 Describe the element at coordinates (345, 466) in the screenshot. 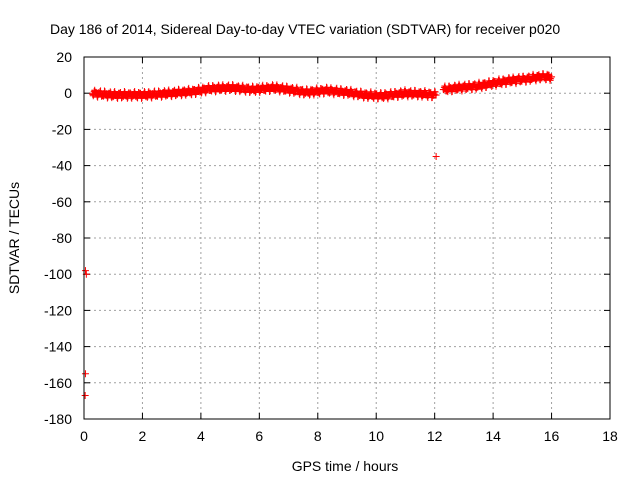

I see `x-axis-label: GPS time / hours` at that location.